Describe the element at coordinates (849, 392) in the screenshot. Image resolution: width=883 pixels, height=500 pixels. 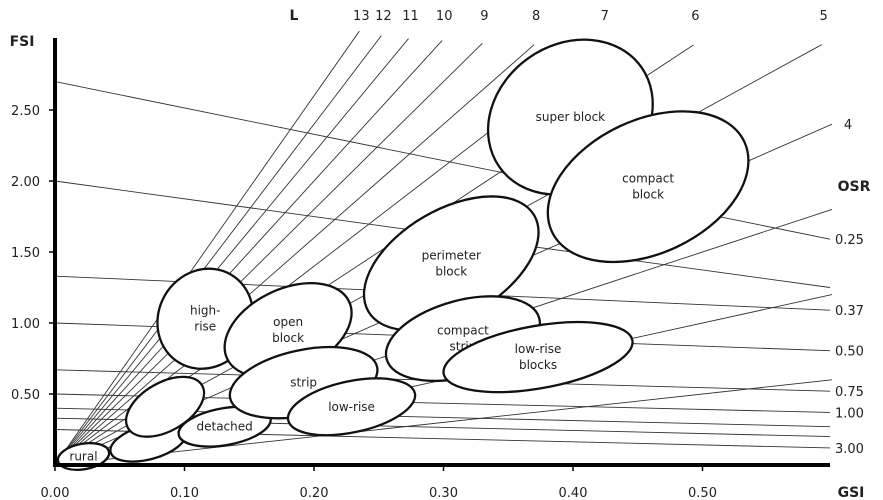
I see `osr-label-4: 0.75` at that location.